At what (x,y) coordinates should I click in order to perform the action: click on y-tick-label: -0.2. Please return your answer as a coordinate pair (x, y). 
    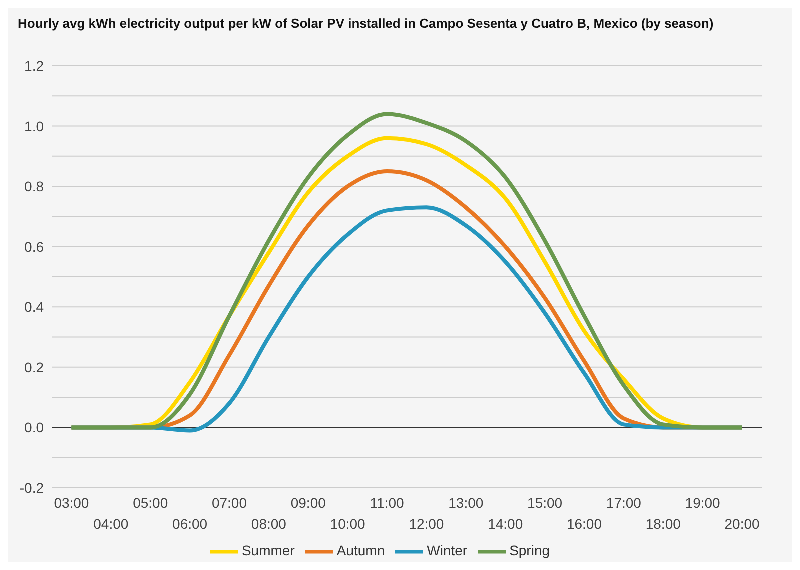
    Looking at the image, I should click on (32, 488).